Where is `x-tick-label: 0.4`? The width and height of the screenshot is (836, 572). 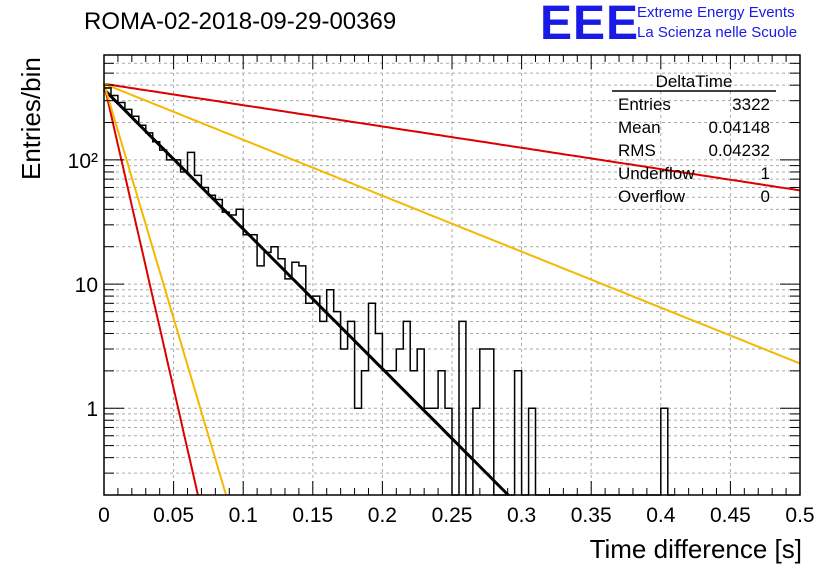 x-tick-label: 0.4 is located at coordinates (661, 515).